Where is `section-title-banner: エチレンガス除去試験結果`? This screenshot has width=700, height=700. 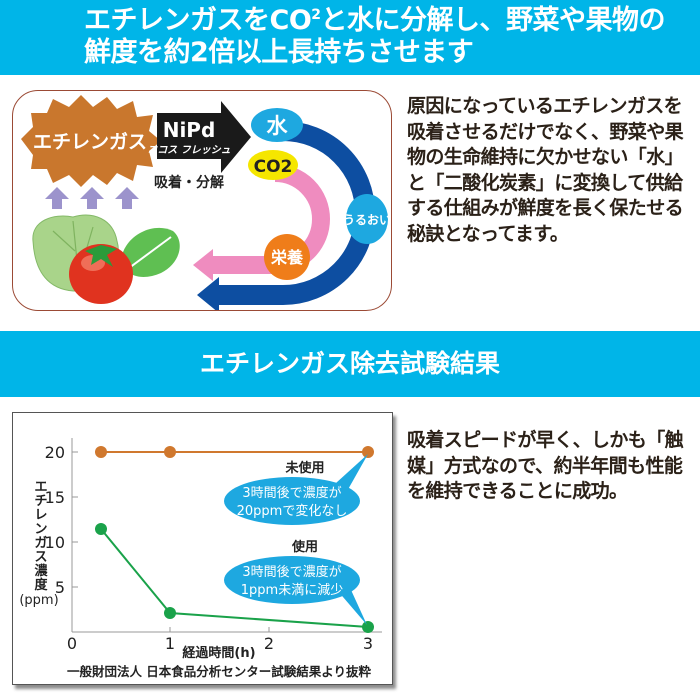 section-title-banner: エチレンガス除去試験結果 is located at coordinates (350, 364).